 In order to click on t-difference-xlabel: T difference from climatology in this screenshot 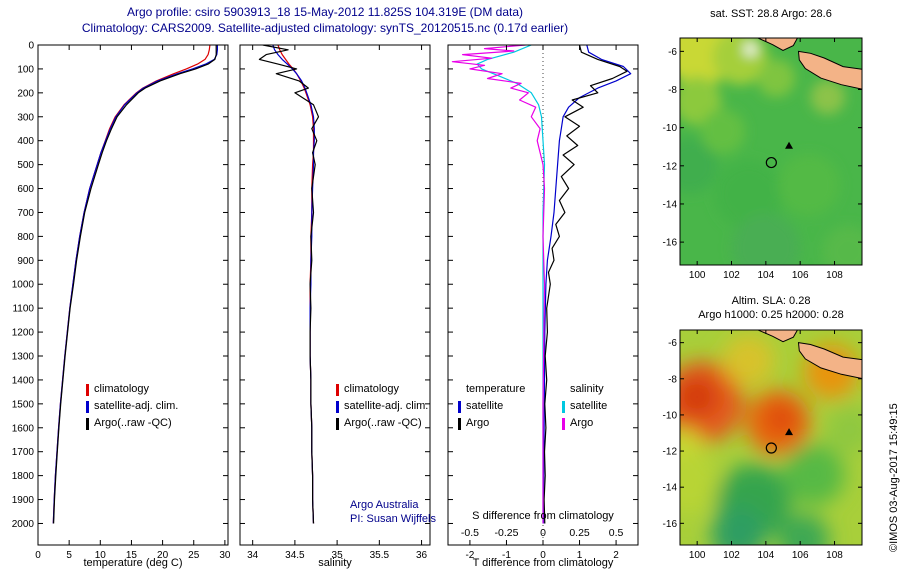, I will do `click(543, 563)`.